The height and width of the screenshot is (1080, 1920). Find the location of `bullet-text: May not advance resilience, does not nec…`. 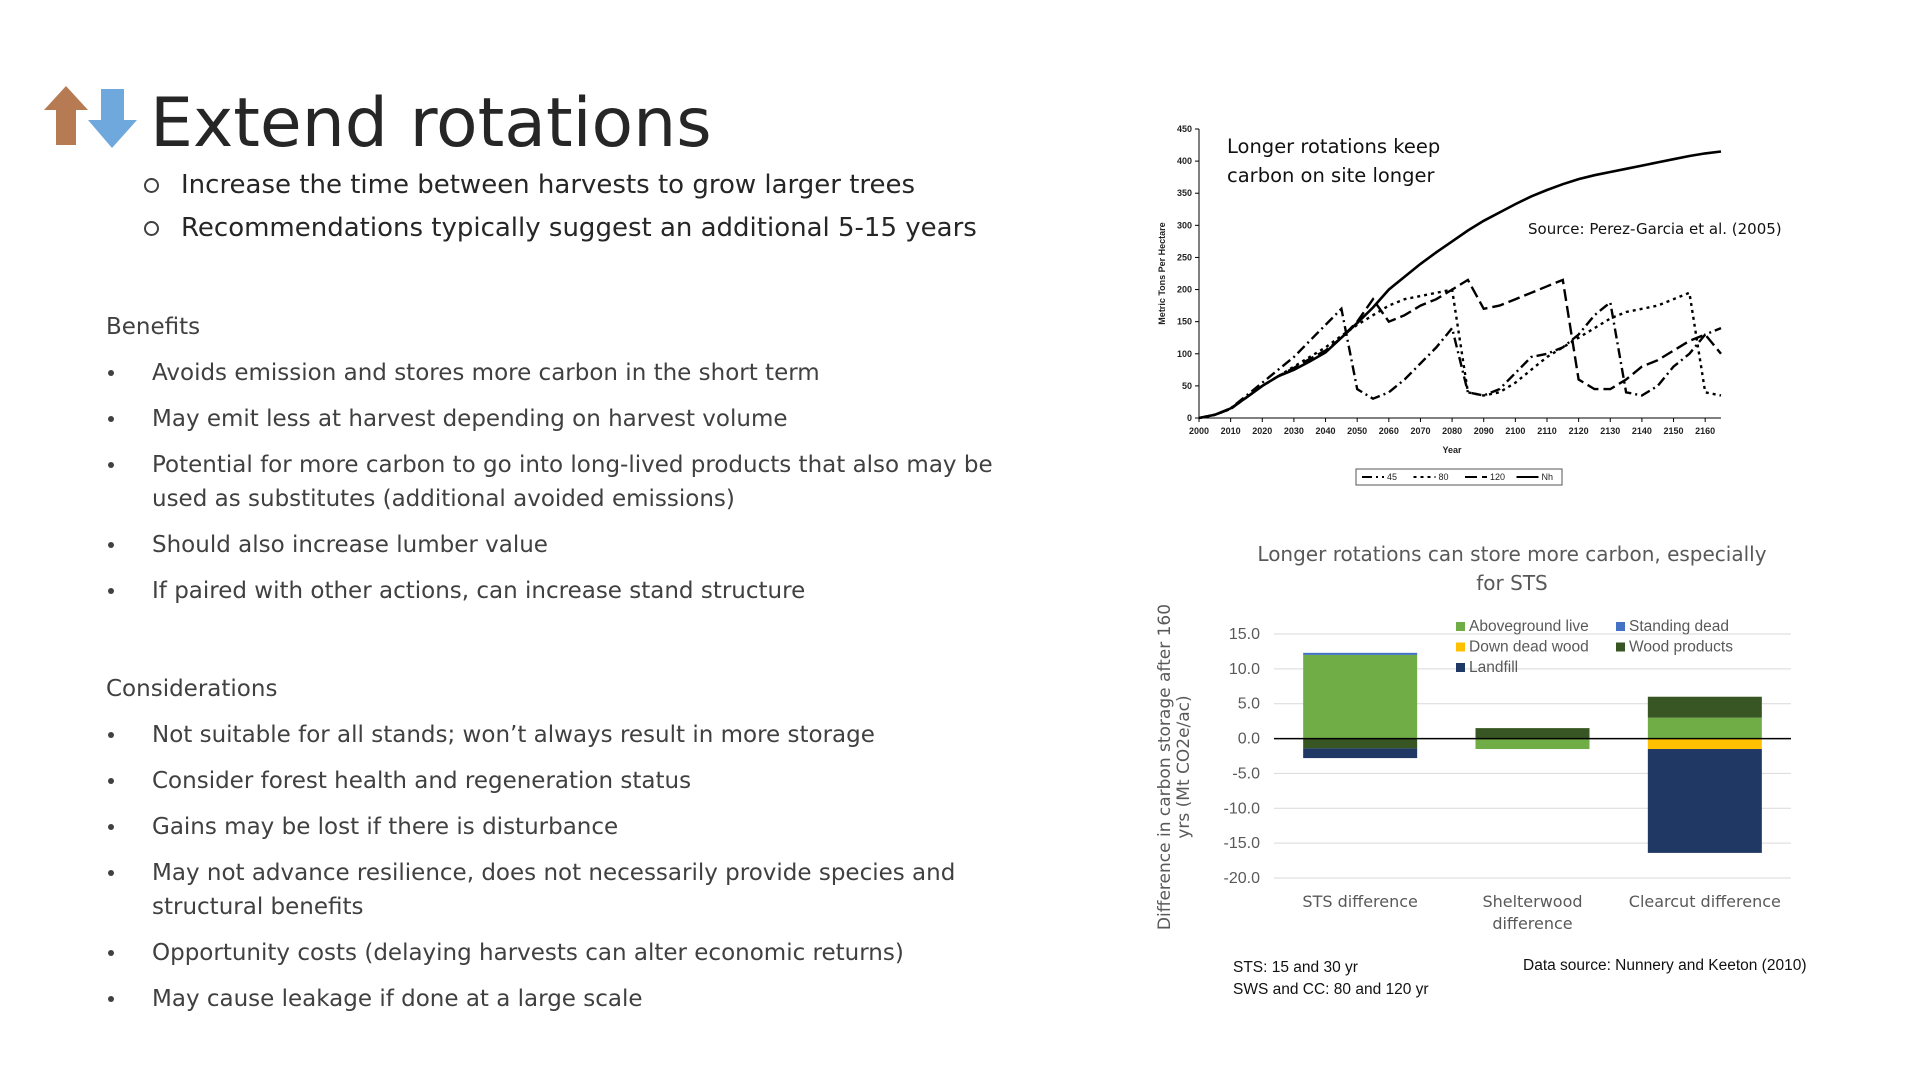

bullet-text: May not advance resilience, does not nec… is located at coordinates (554, 890).